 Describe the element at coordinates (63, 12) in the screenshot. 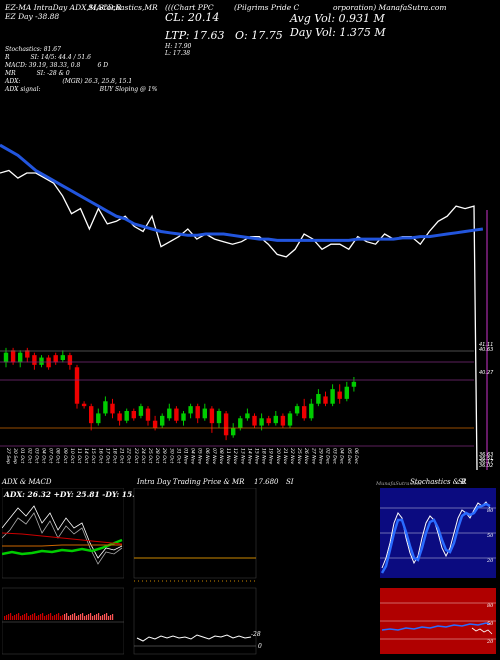

I see `header-col1: EZ-MA IntraDay ADX,MACD,R EZ Day -38.88` at that location.